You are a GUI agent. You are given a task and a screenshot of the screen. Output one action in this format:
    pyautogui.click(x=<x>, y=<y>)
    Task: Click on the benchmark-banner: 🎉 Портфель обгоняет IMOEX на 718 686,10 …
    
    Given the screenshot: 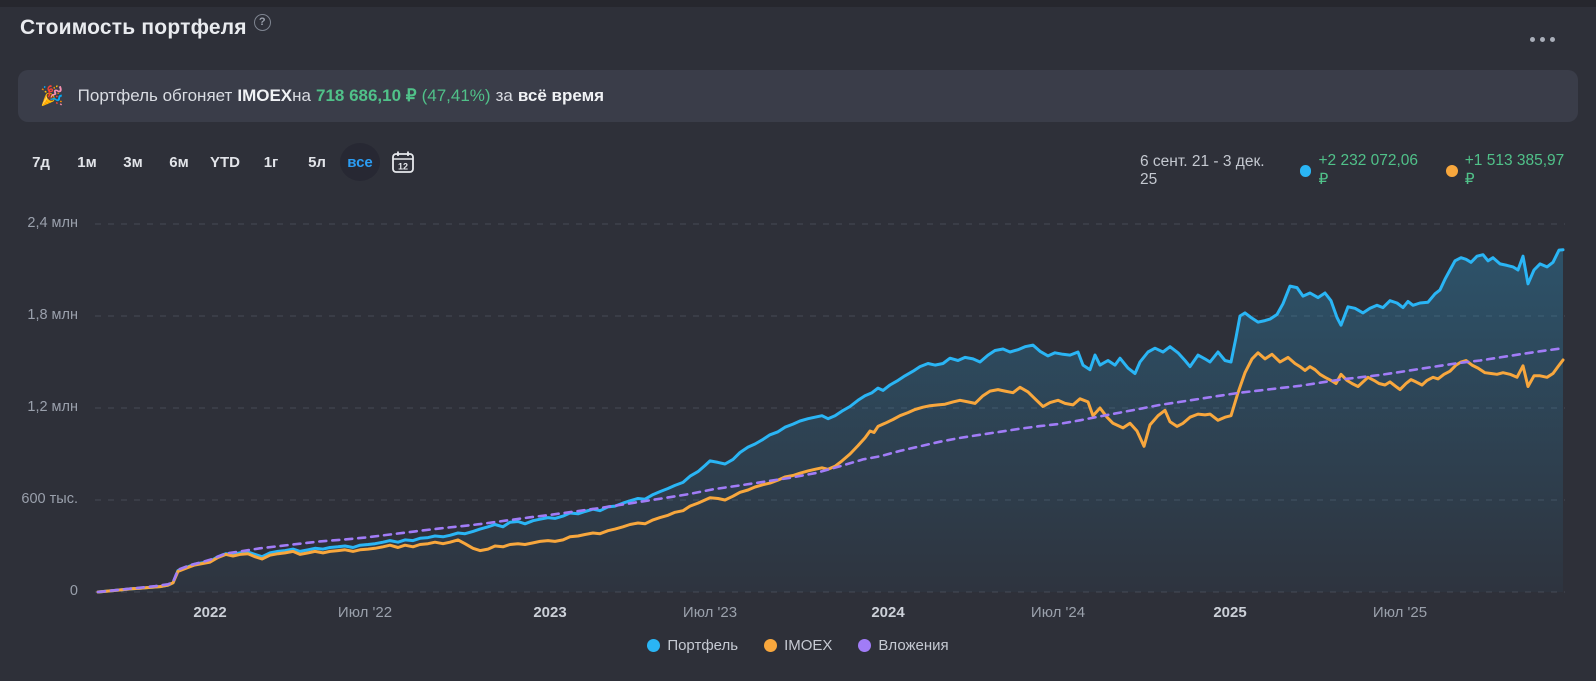 What is the action you would take?
    pyautogui.click(x=798, y=96)
    